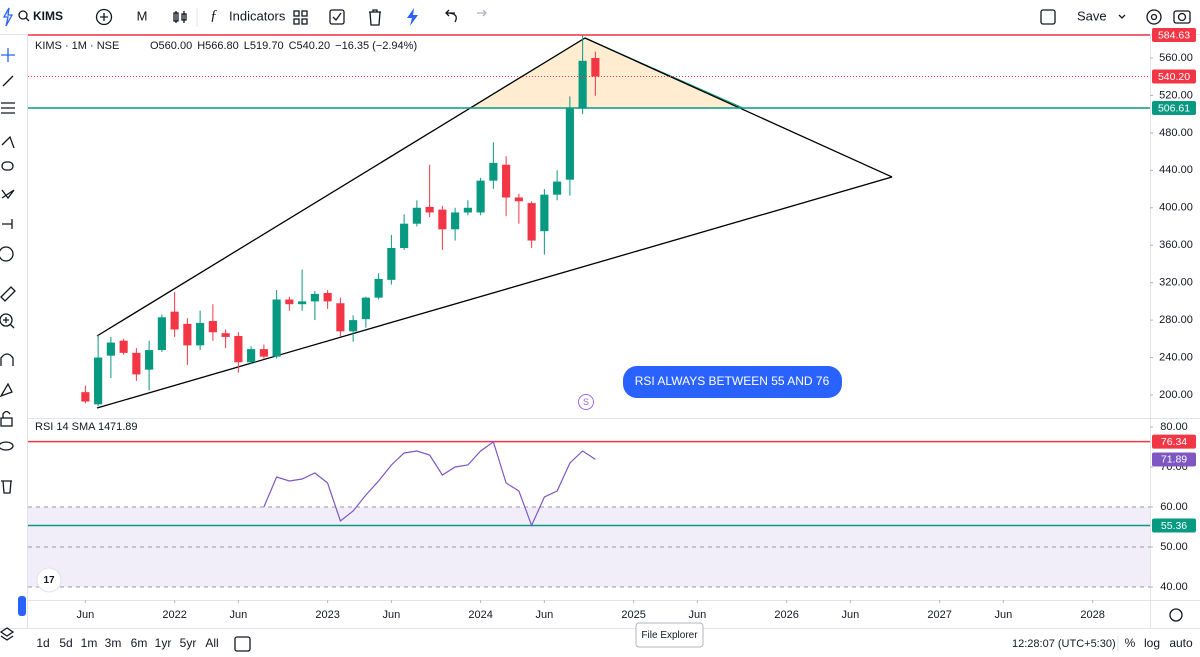 Image resolution: width=1200 pixels, height=657 pixels. Describe the element at coordinates (7, 224) in the screenshot. I see `projection-tool` at that location.